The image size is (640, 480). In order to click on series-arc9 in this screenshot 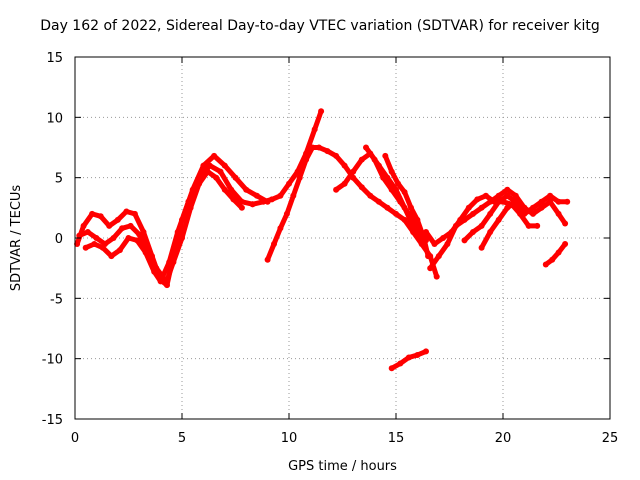, I will do `click(408, 360)`.